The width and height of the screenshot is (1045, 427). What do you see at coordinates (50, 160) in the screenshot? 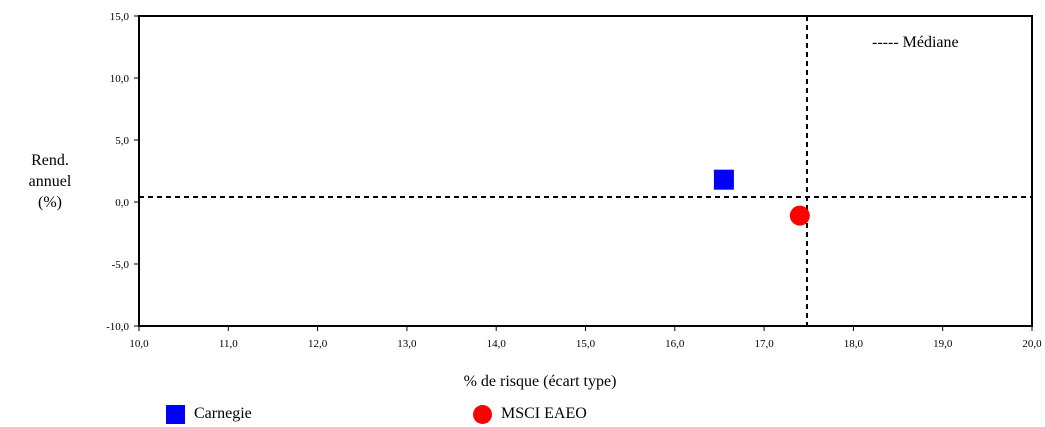
I see `y-axis-title-line: Rend.` at bounding box center [50, 160].